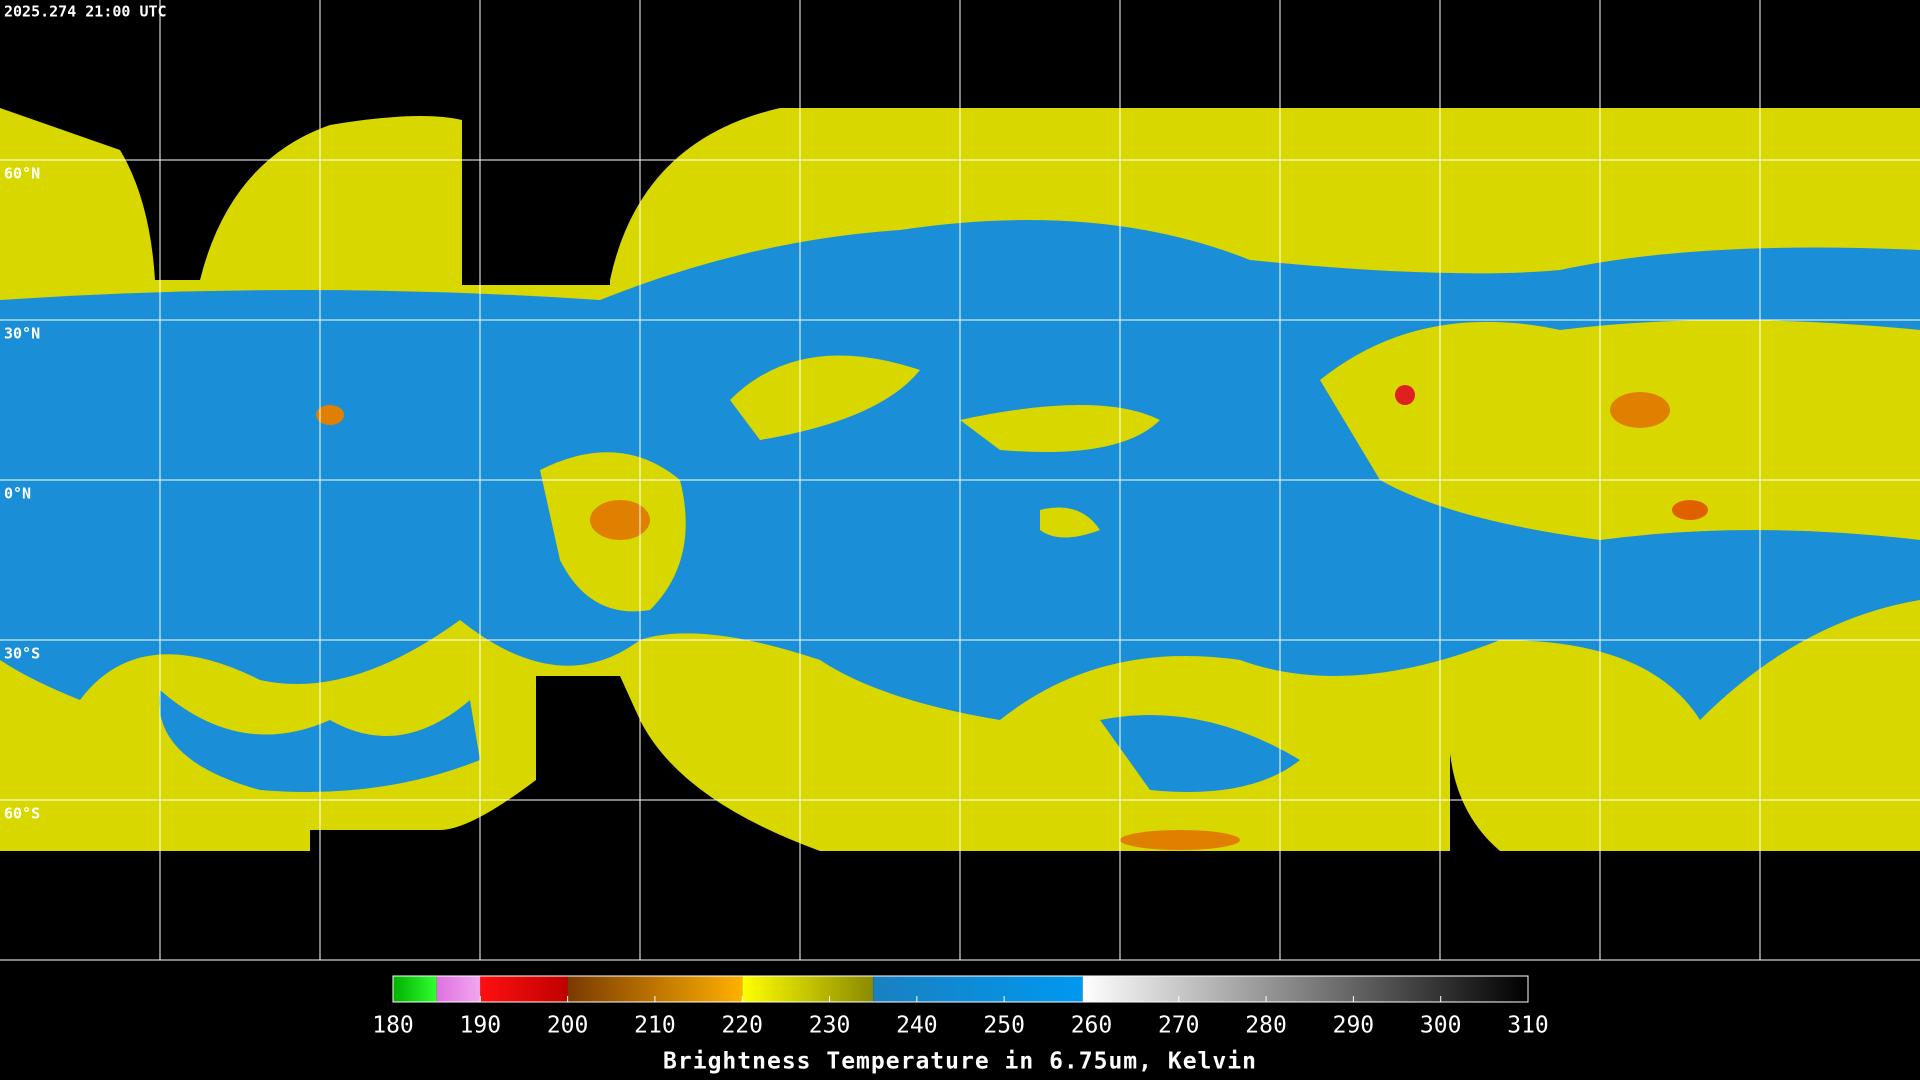  Describe the element at coordinates (960, 1062) in the screenshot. I see `colorbar-title: Brightness Temperature in 6.75um, Kelvin` at that location.